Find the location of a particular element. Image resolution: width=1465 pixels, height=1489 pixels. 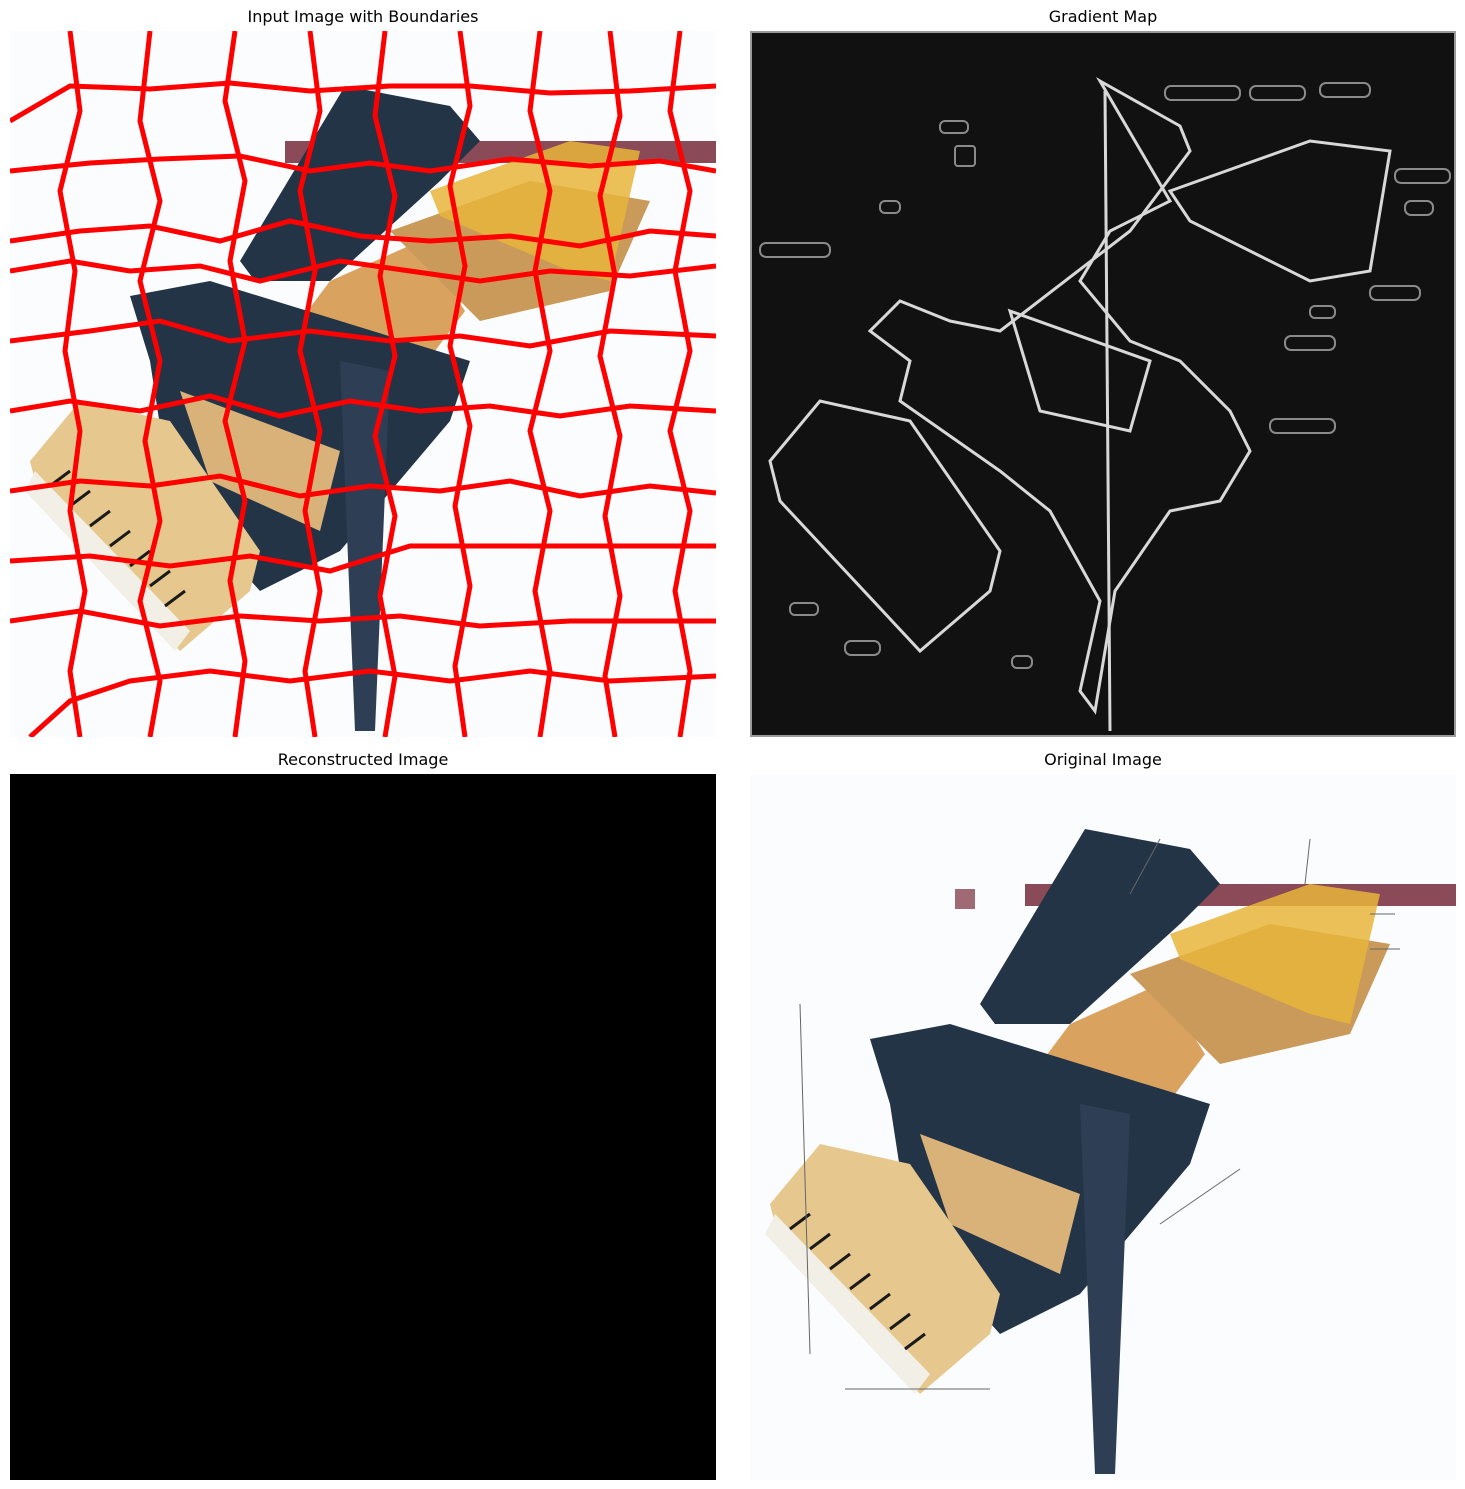

panel-title-original: Original Image is located at coordinates (1103, 759).